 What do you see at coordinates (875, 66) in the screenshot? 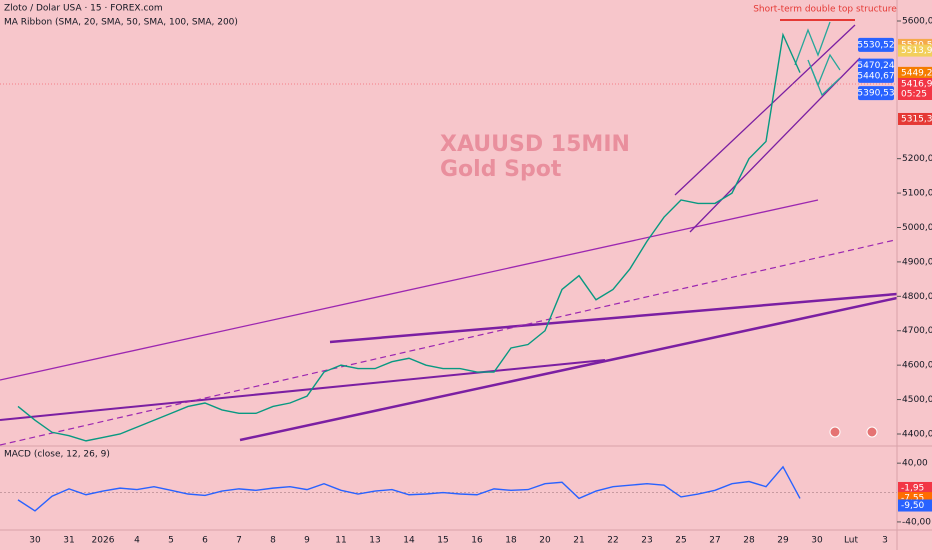
I see `target-label: 5470,24` at bounding box center [875, 66].